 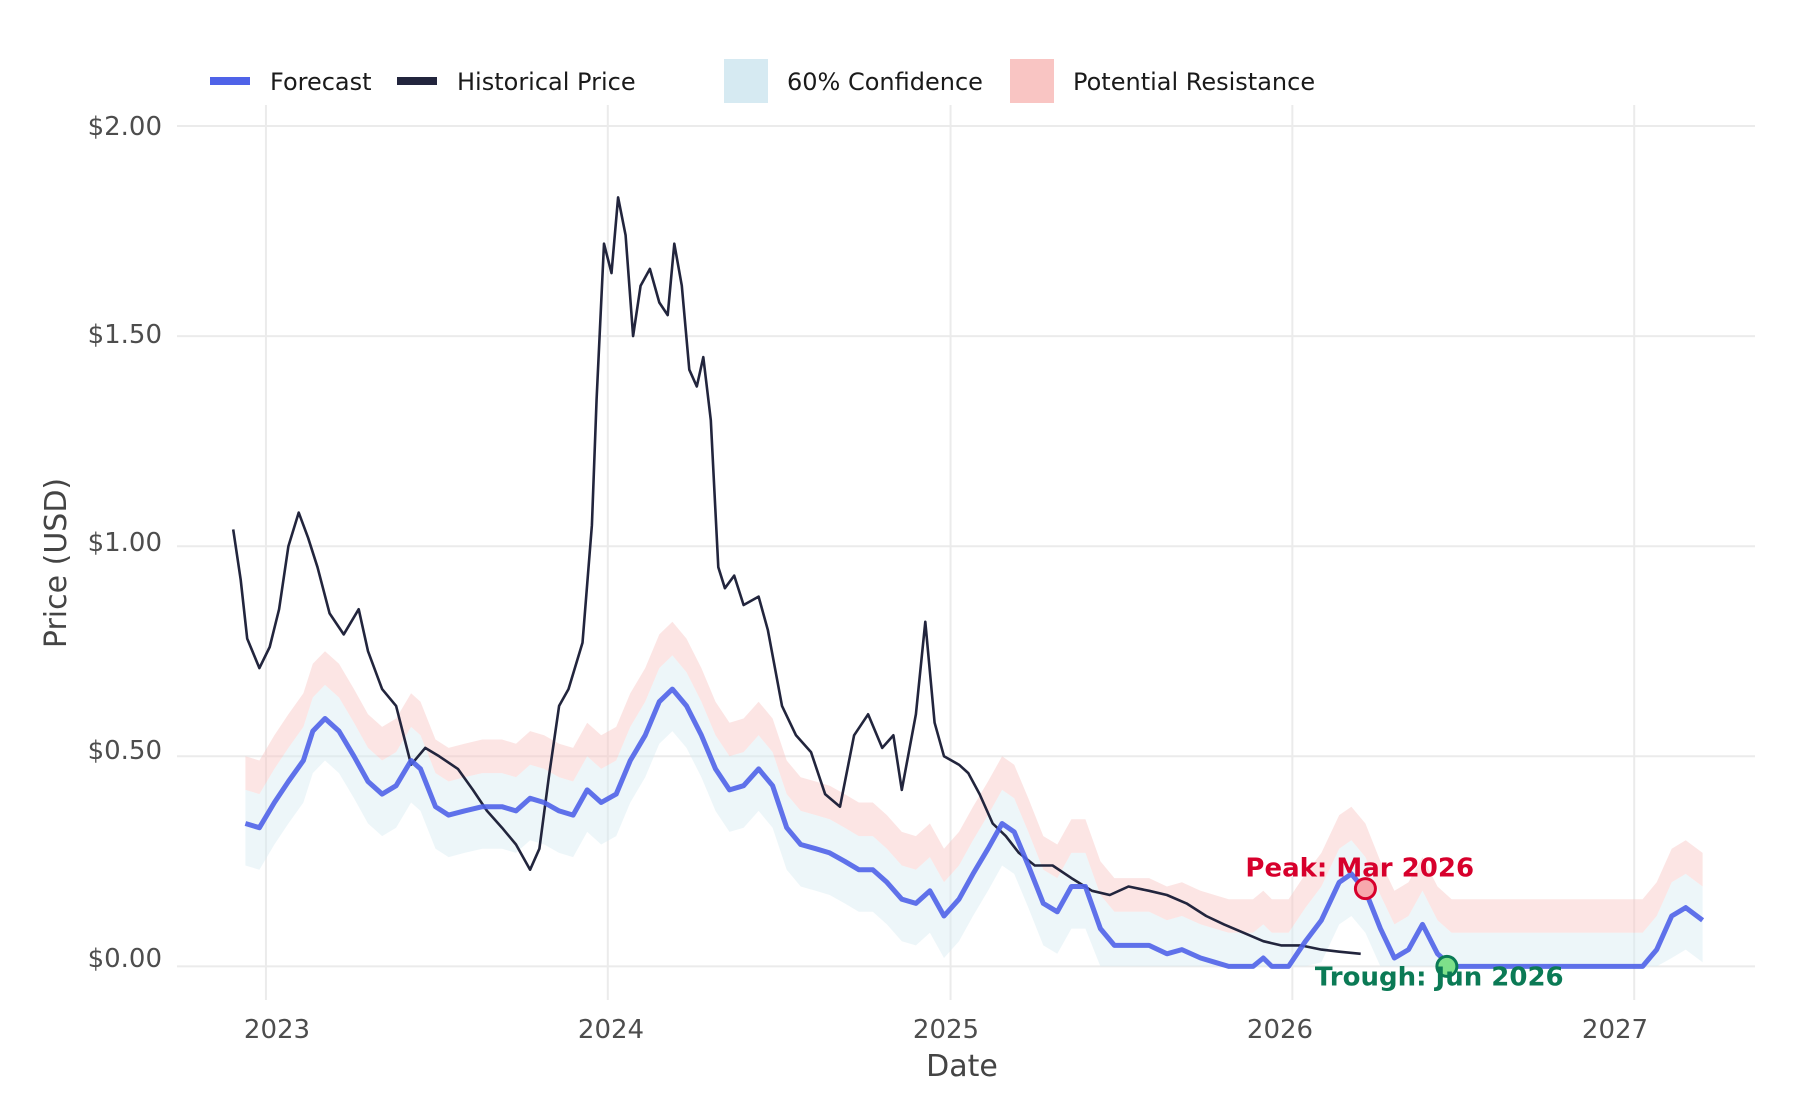 I want to click on legend-label-resistance: Potential Resistance, so click(x=1194, y=82).